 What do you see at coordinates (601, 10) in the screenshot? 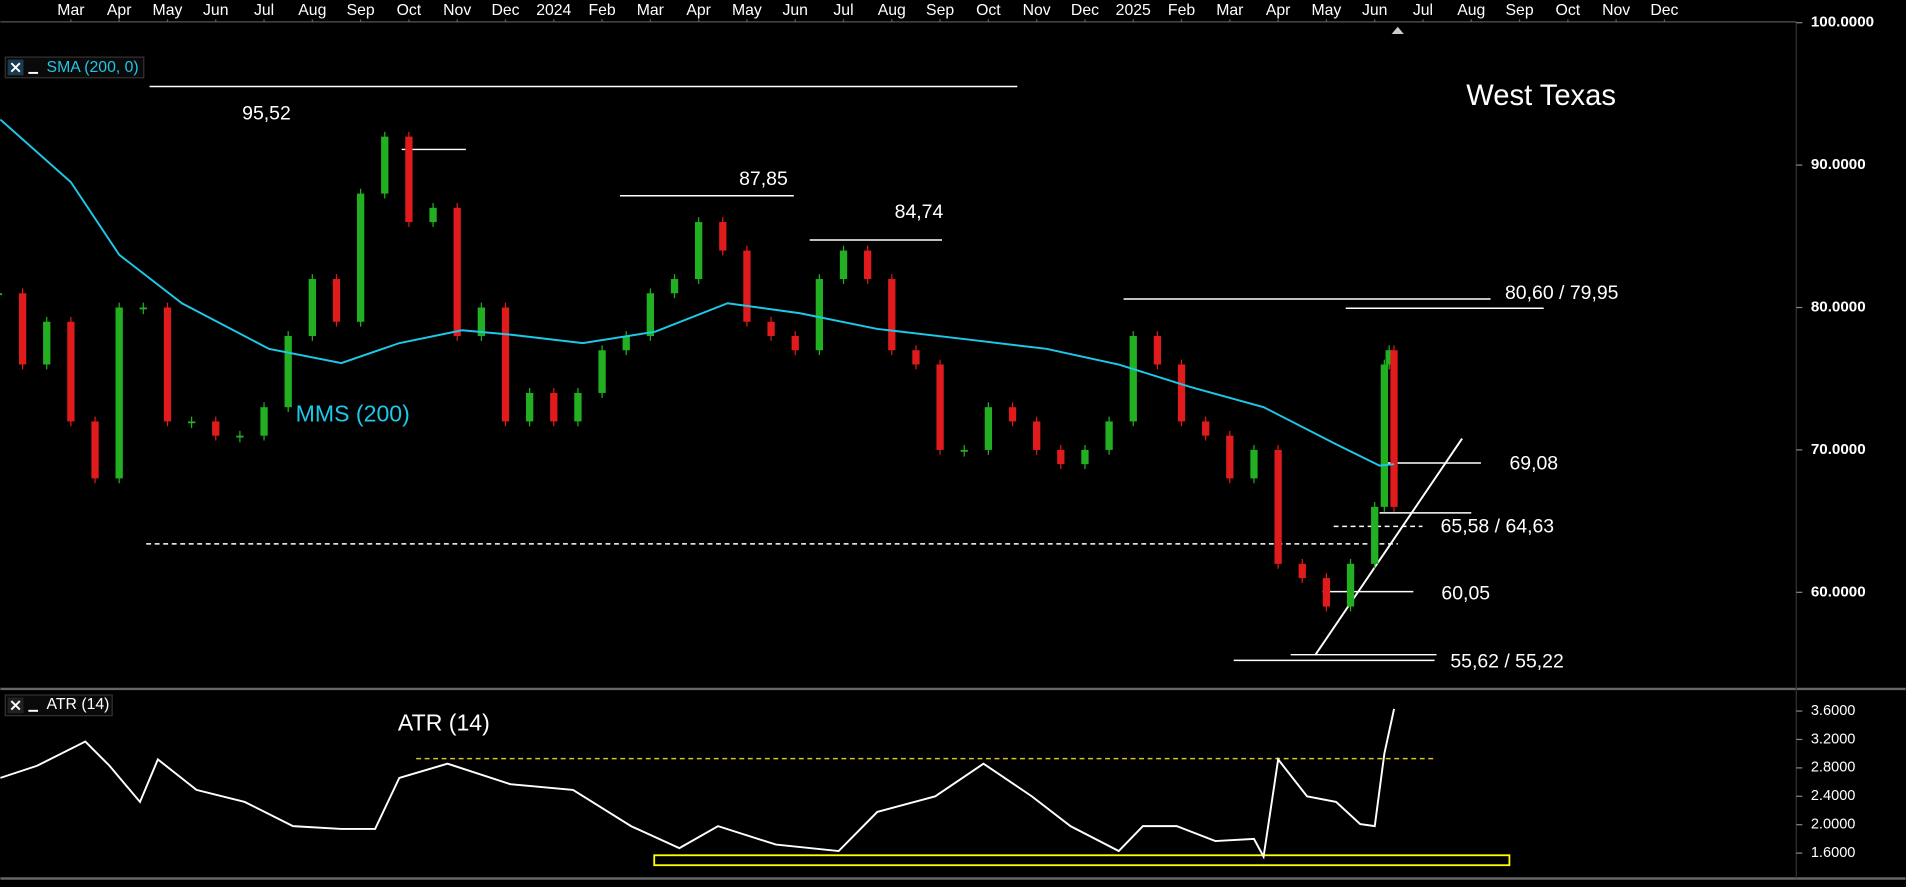
I see `x-tick-label: Feb` at bounding box center [601, 10].